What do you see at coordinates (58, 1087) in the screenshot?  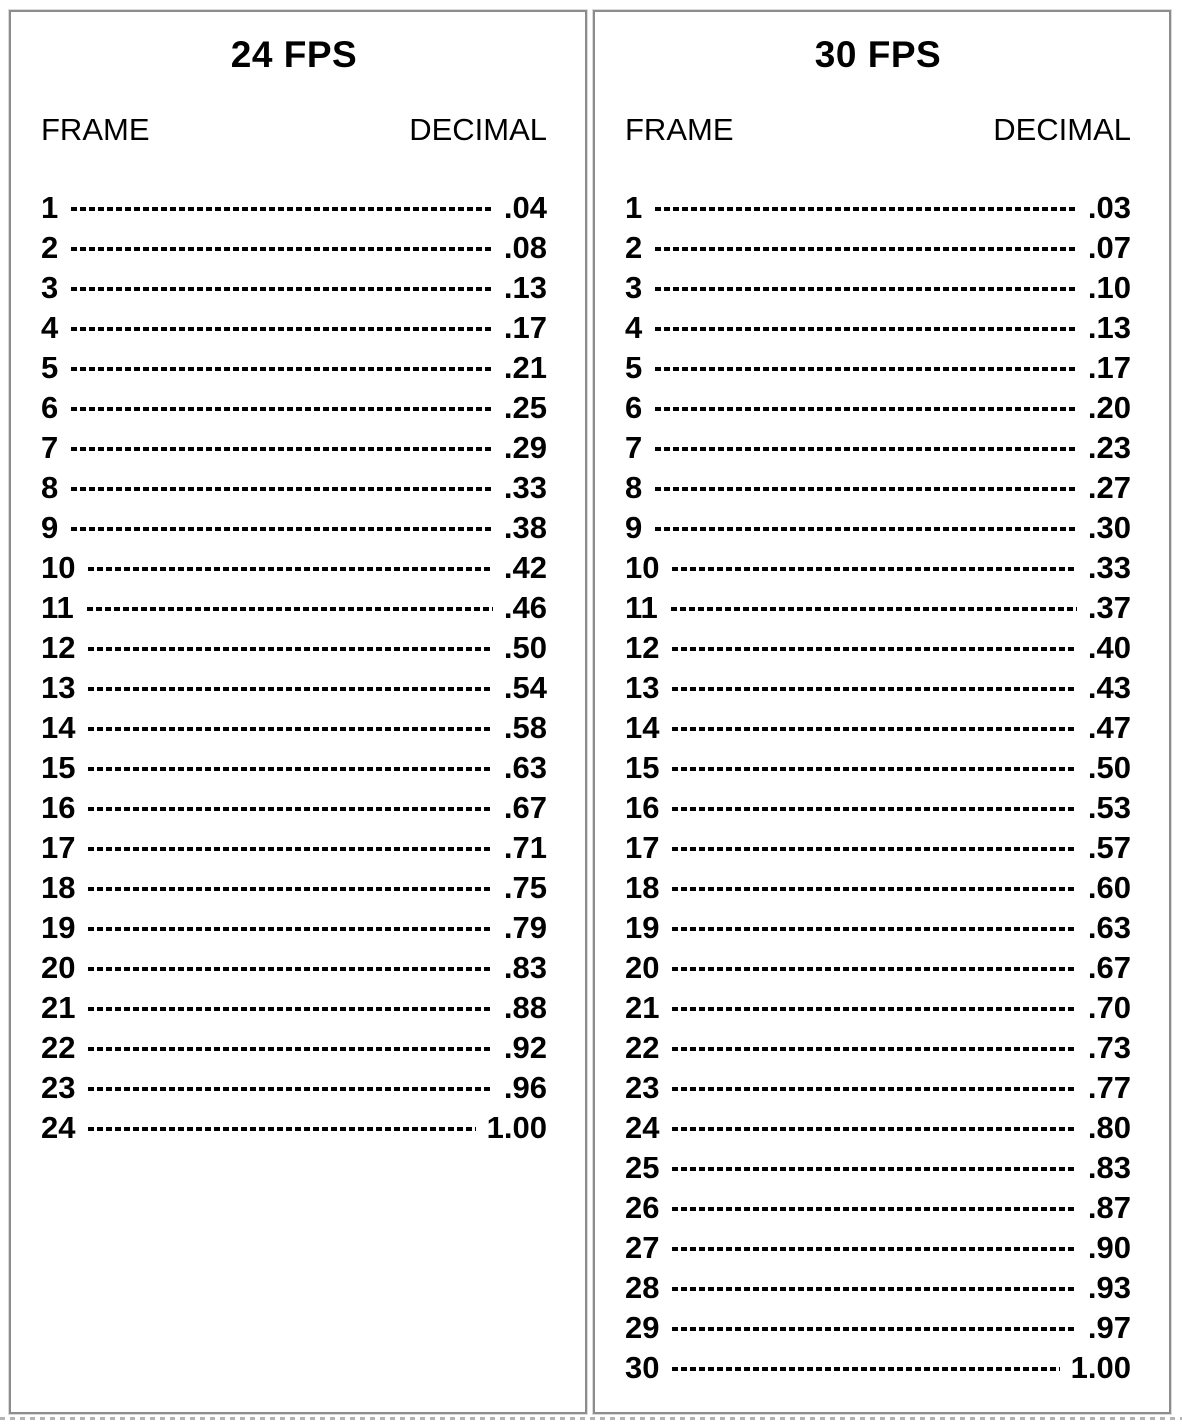 I see `frame-number: 23` at bounding box center [58, 1087].